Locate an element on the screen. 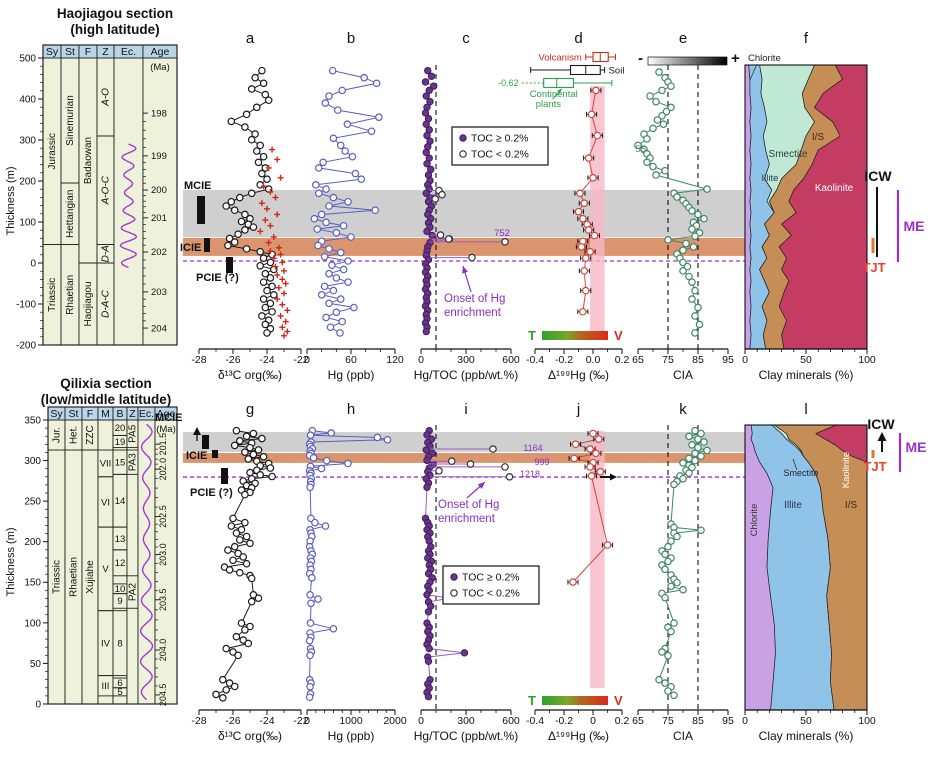  strat-cell-label: Haojiagou is located at coordinates (88, 303).